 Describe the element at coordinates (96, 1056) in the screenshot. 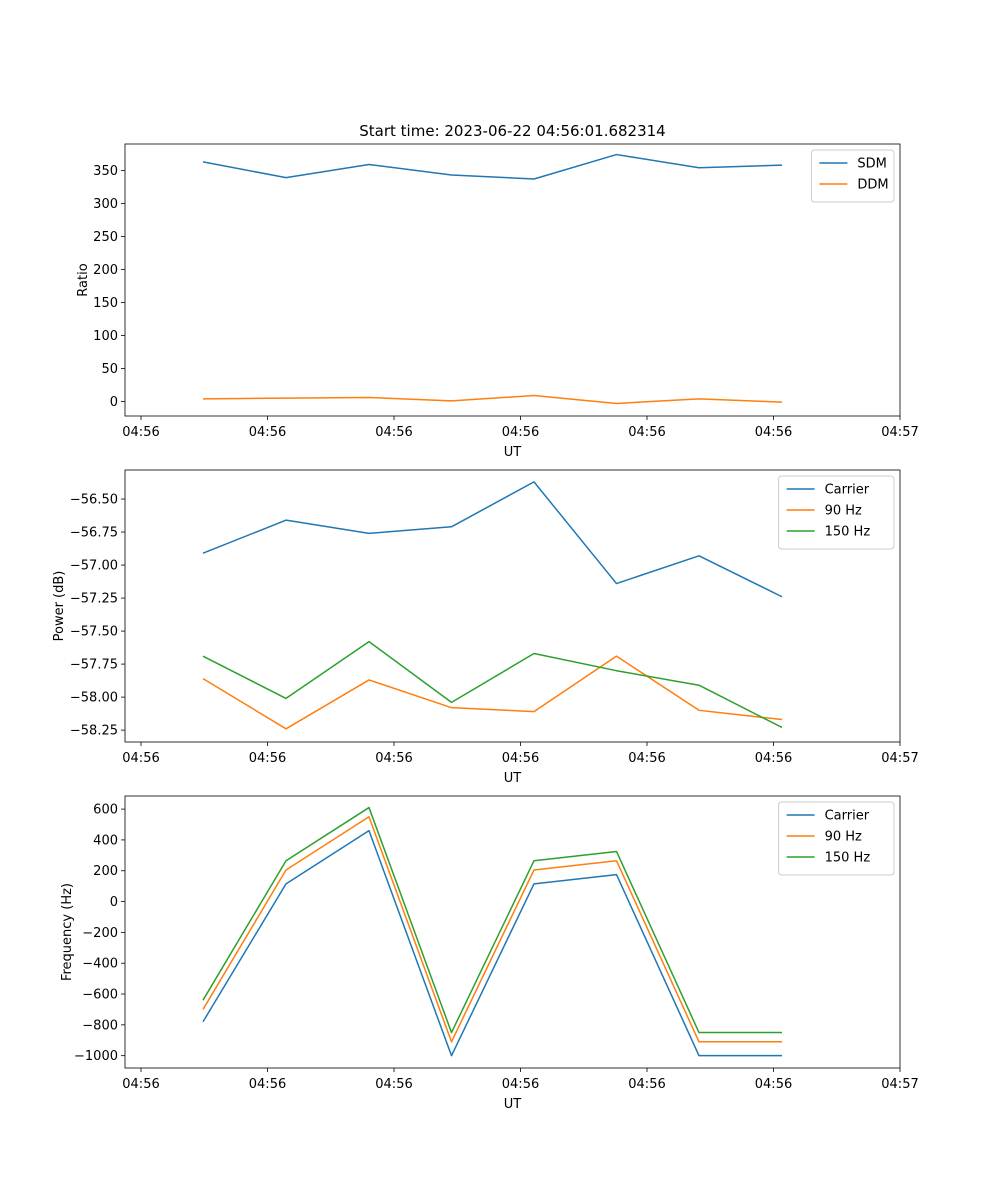

I see `y-tick-label: −1000` at that location.